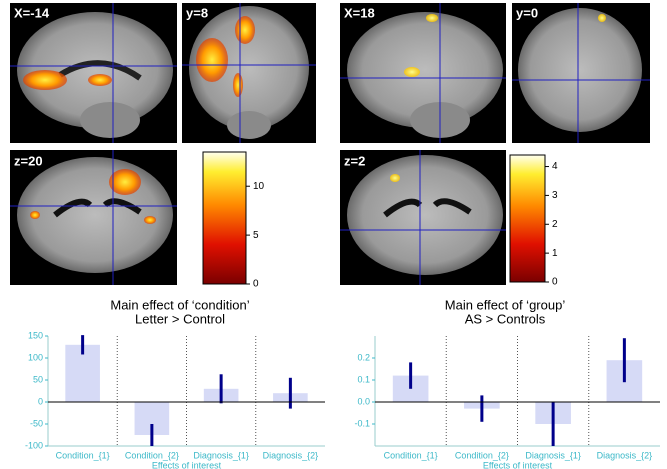 Image resolution: width=667 pixels, height=469 pixels. Describe the element at coordinates (505, 304) in the screenshot. I see `chart-title: Main effect of ‘group’` at that location.